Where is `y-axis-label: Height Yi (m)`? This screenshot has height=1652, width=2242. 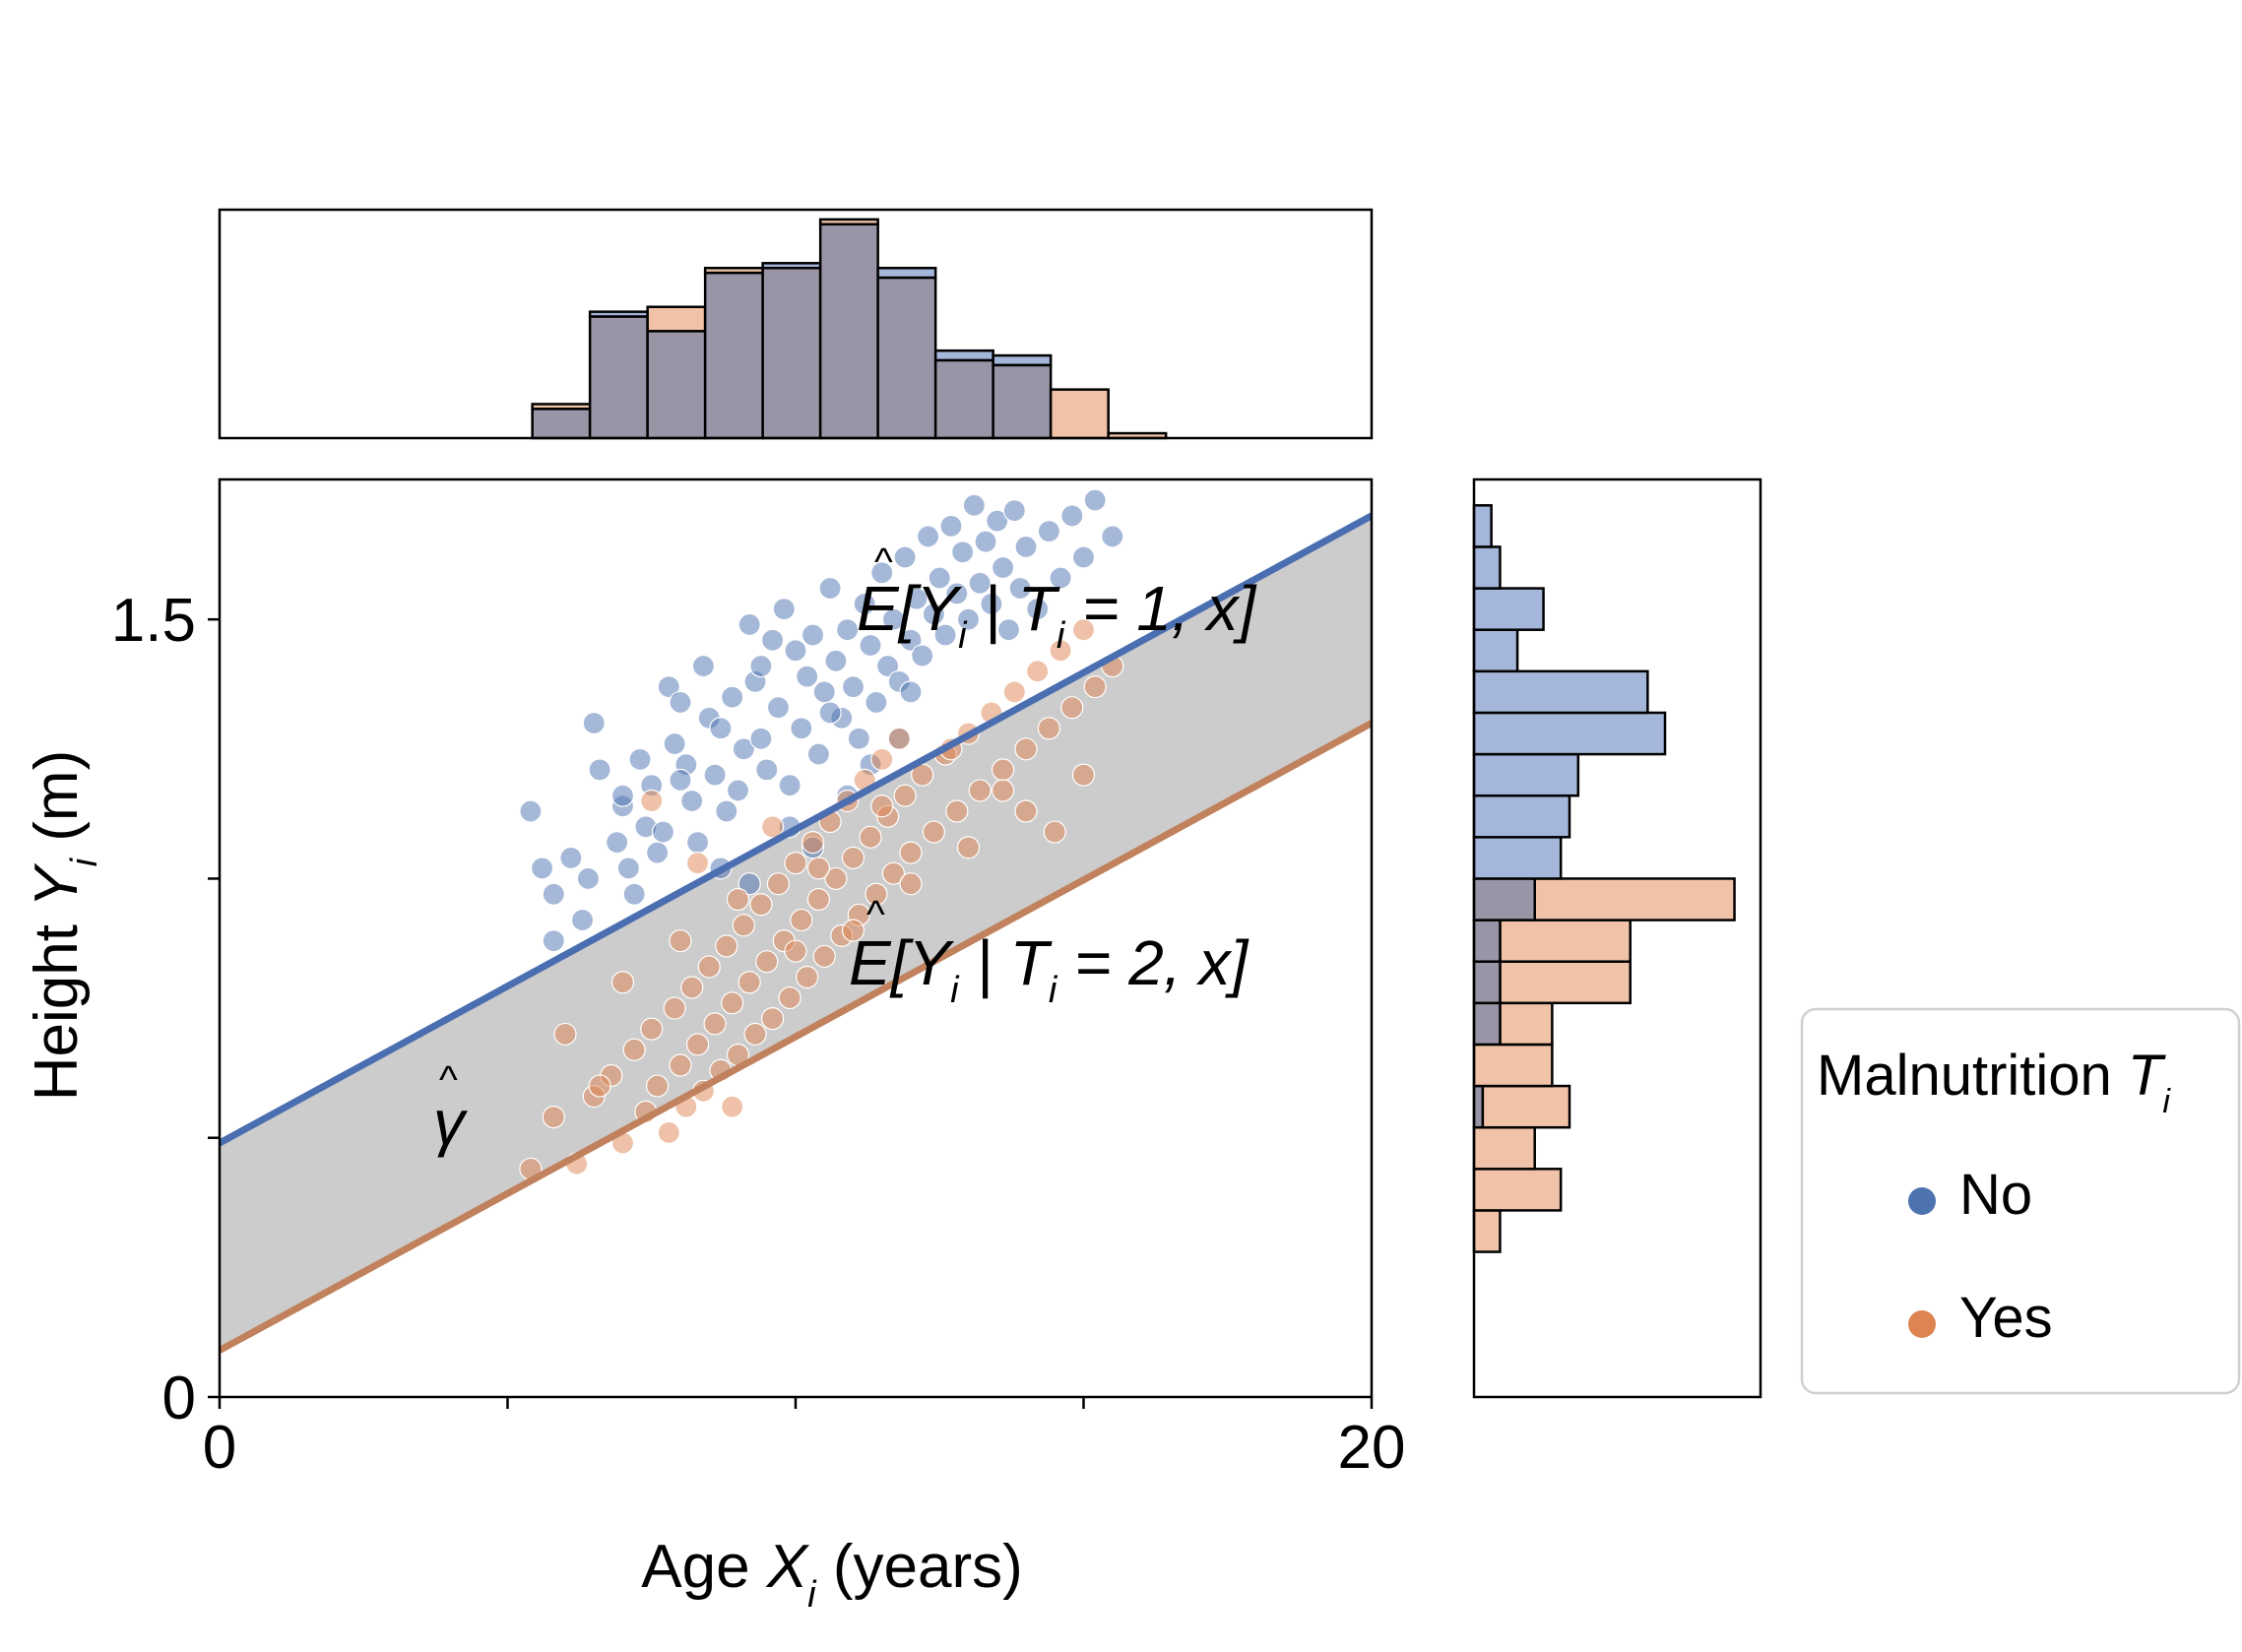
y-axis-label: Height Yi (m) is located at coordinates (64, 926).